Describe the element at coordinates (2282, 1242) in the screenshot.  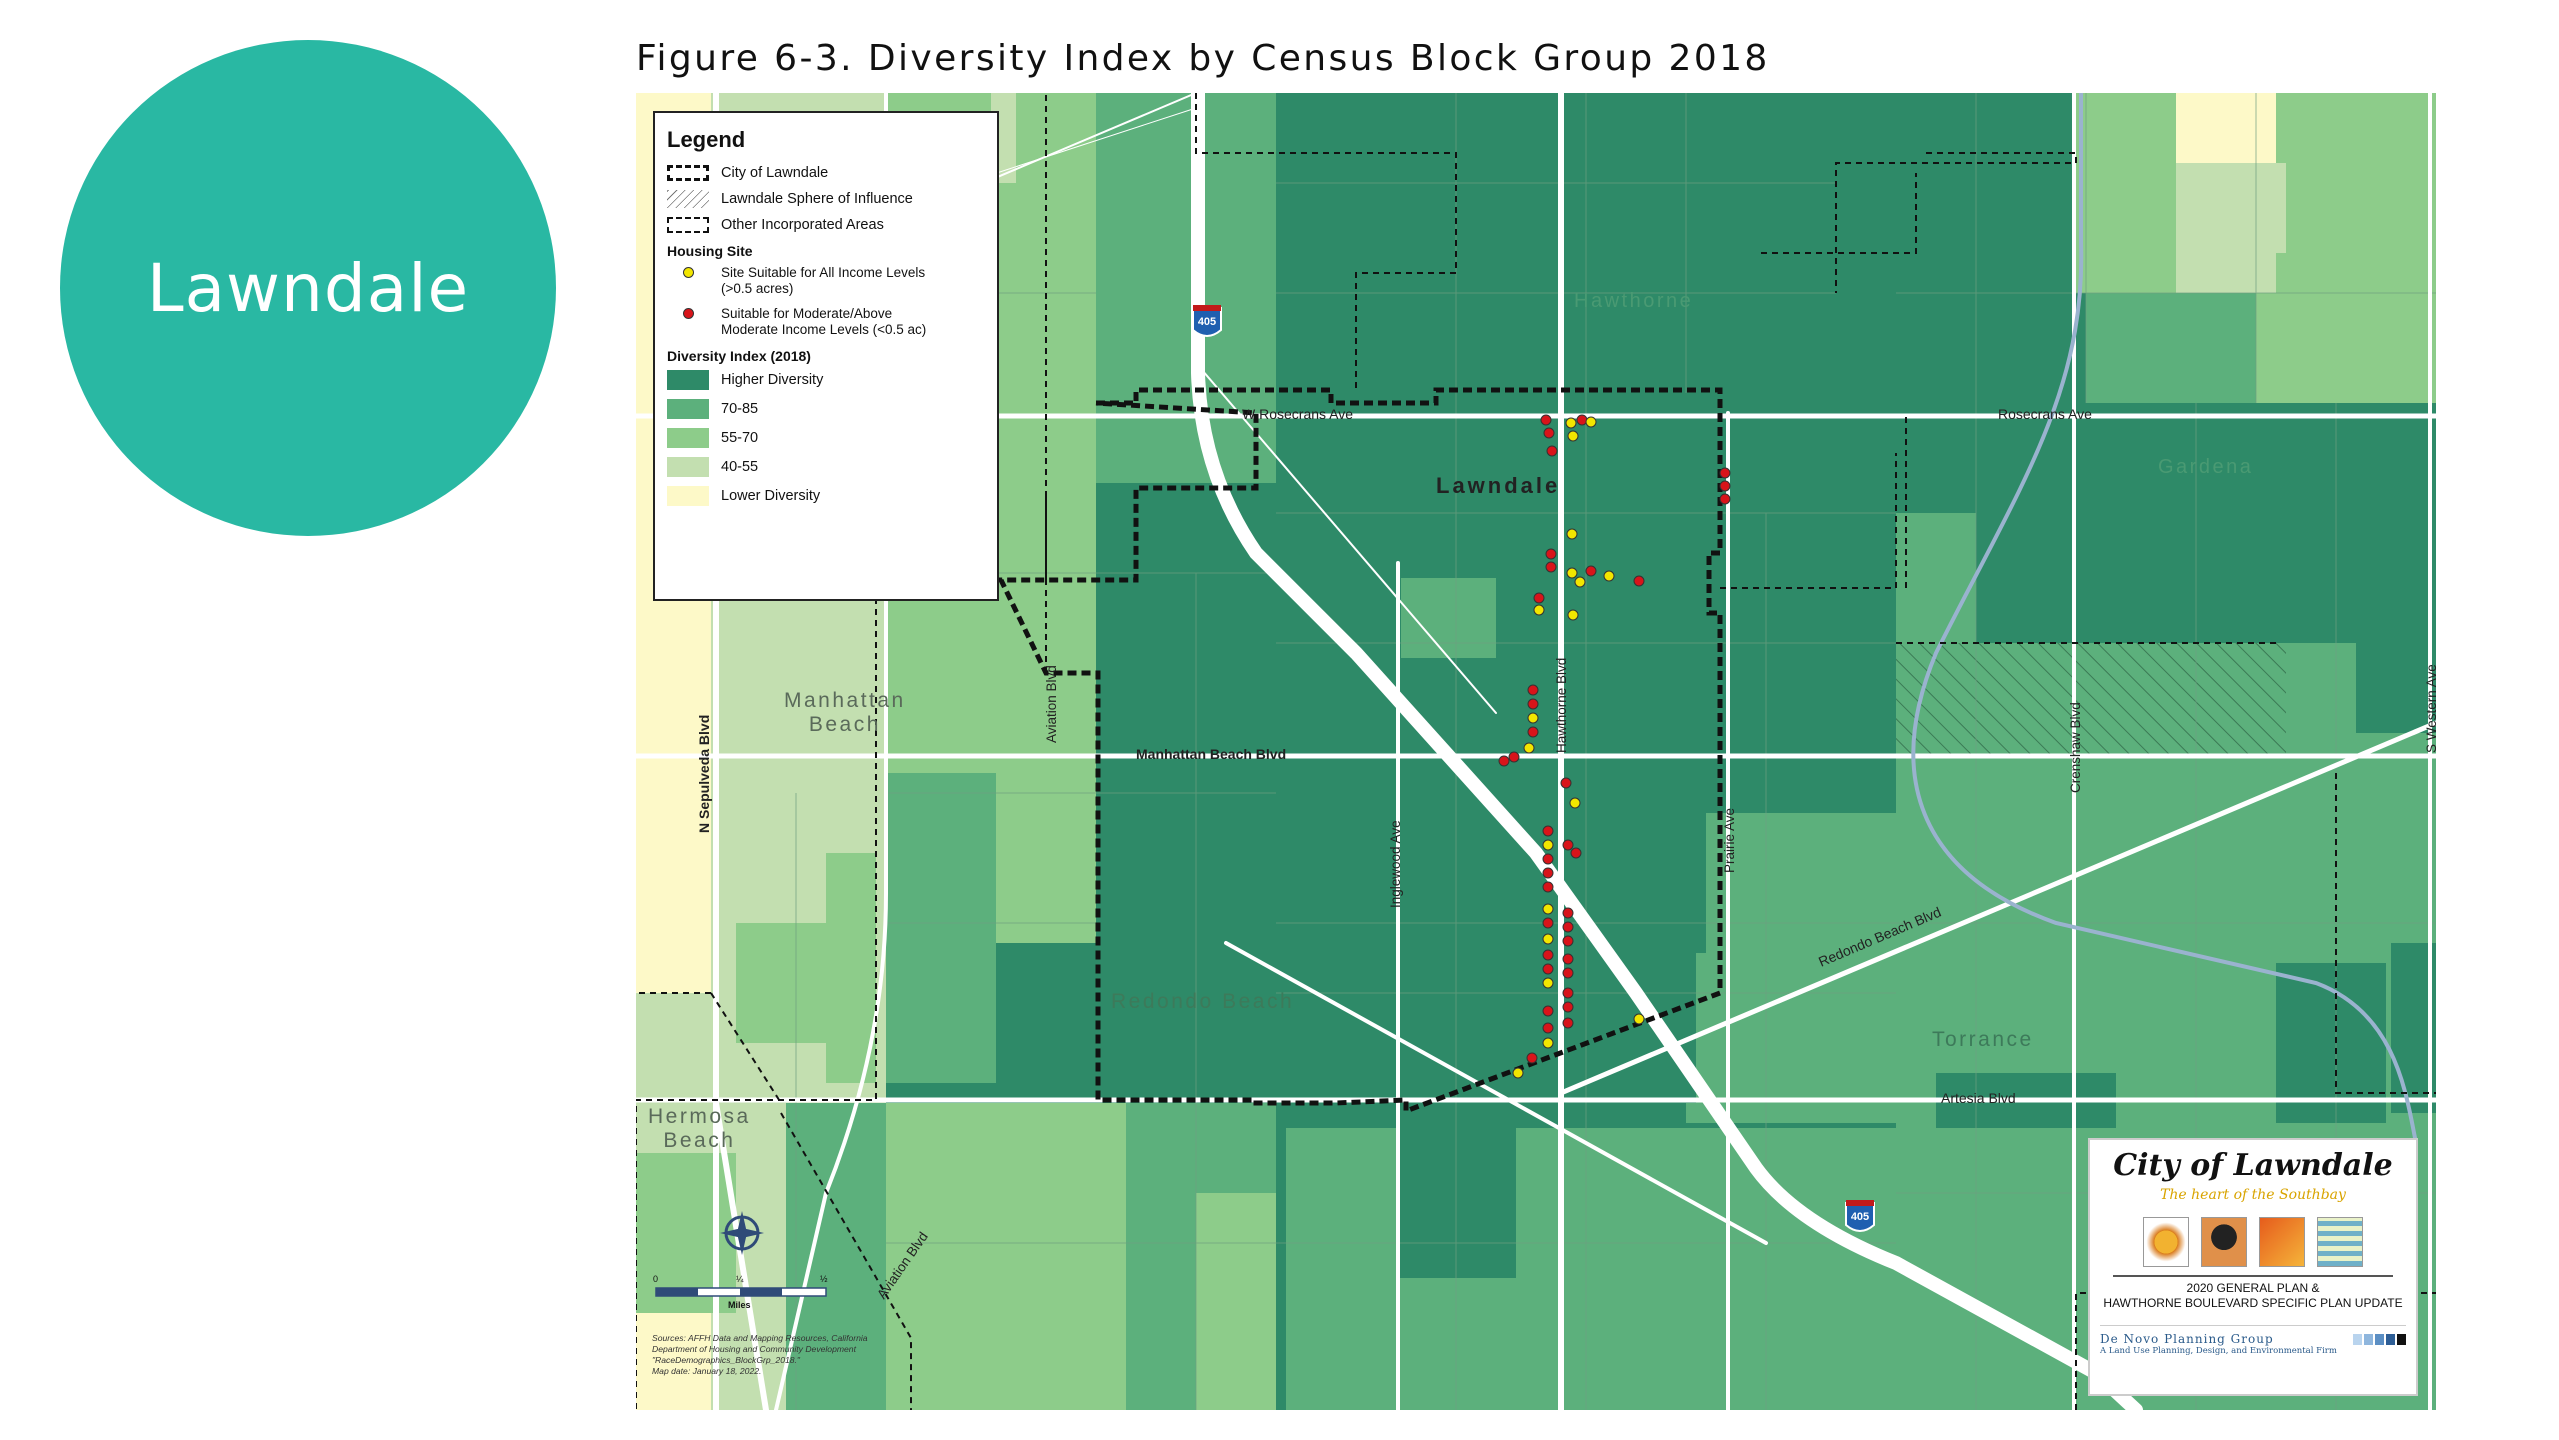
I see `flame-icon` at that location.